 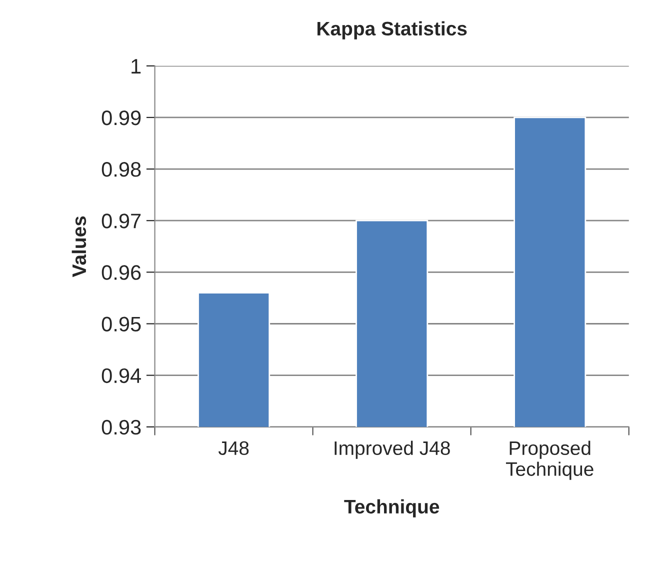 What do you see at coordinates (121, 221) in the screenshot?
I see `y-tick-label: 0.97` at bounding box center [121, 221].